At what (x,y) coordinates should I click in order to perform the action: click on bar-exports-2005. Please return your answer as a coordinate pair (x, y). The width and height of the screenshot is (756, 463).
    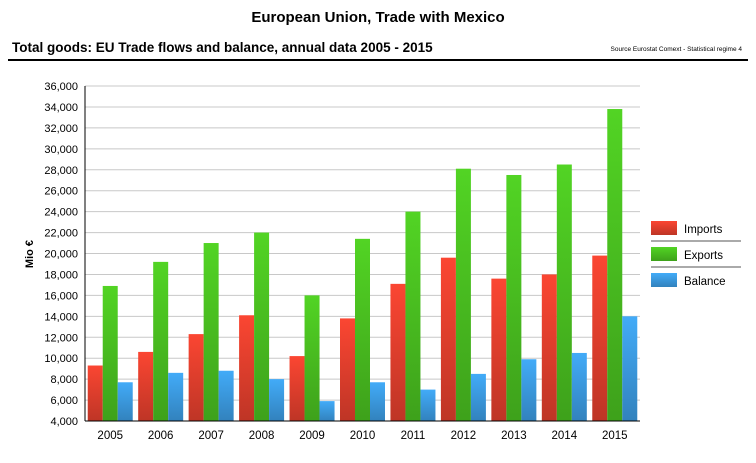
    Looking at the image, I should click on (110, 353).